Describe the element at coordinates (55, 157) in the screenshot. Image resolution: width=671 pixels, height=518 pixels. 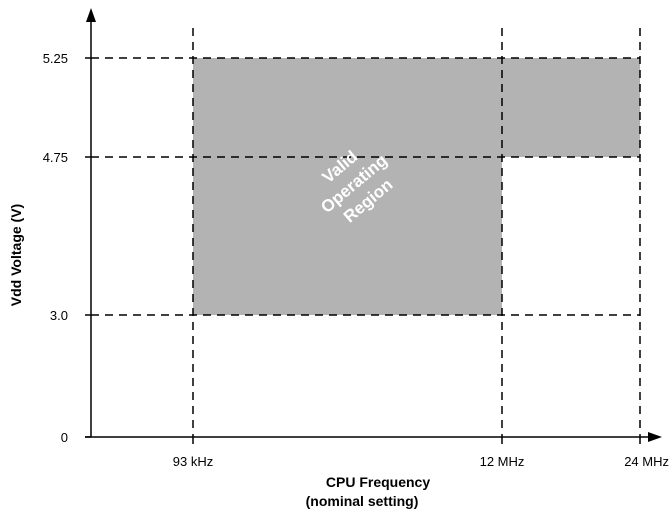
I see `y-tick-label-4-75: 4.75` at that location.